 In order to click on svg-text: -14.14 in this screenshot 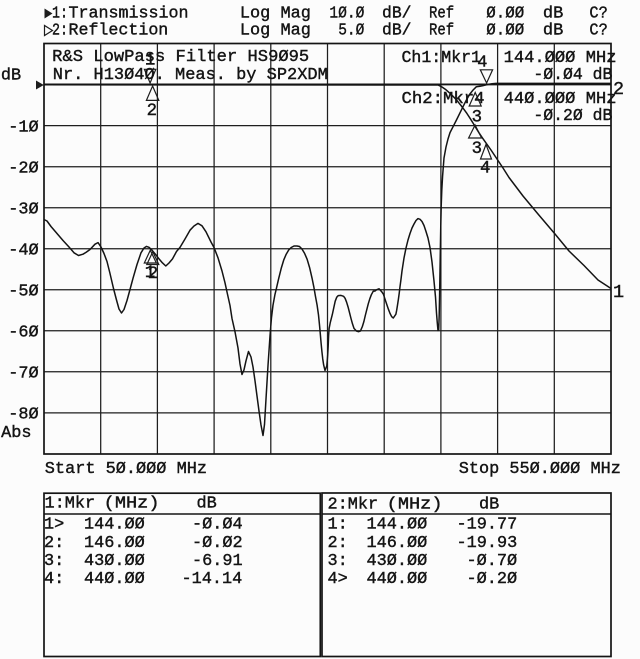, I will do `click(212, 579)`.